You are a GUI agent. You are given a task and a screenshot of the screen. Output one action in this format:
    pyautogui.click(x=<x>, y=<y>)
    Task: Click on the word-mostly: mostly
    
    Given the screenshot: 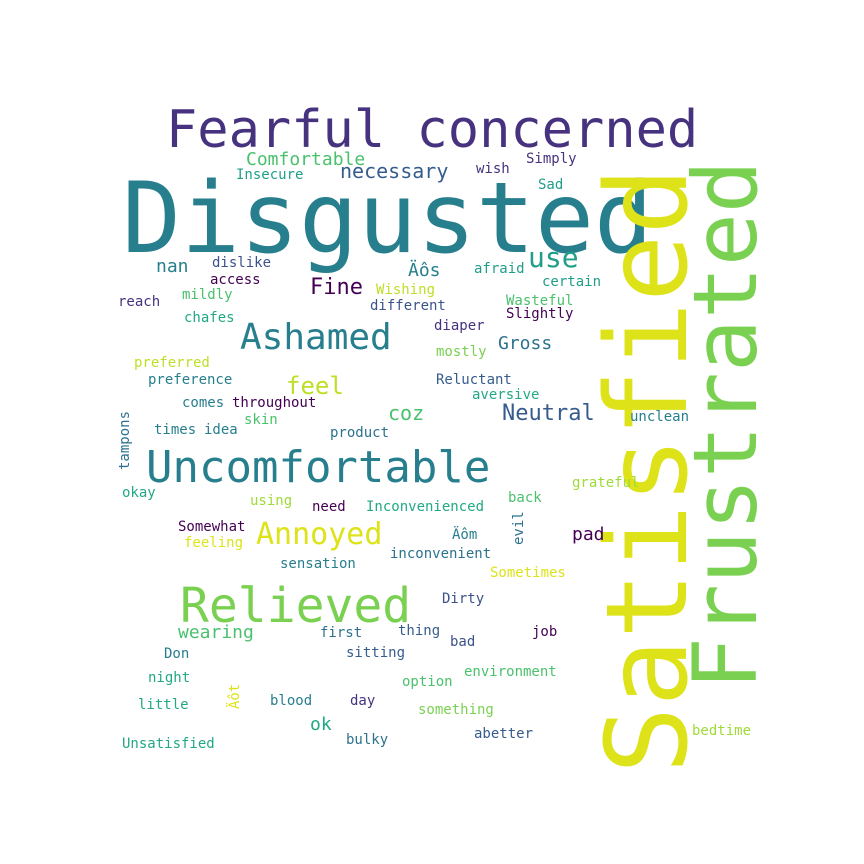 What is the action you would take?
    pyautogui.click(x=461, y=352)
    